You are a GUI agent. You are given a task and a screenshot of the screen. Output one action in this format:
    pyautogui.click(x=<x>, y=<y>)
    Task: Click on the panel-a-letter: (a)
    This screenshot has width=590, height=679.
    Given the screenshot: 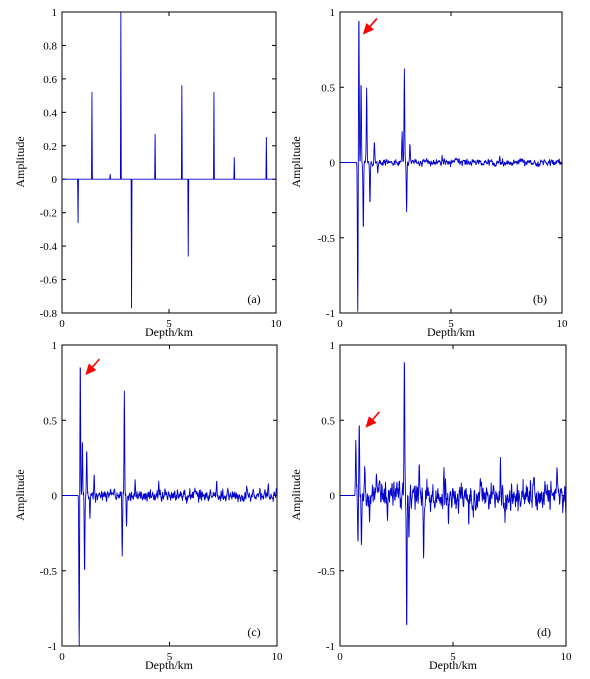 What is the action you would take?
    pyautogui.click(x=253, y=299)
    